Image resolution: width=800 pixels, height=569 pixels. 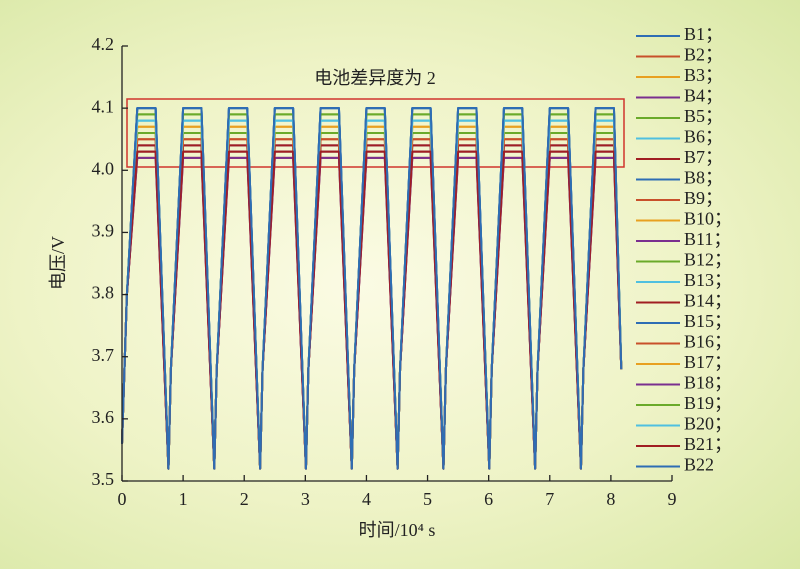 I want to click on x-tick-label: 3, so click(x=305, y=499).